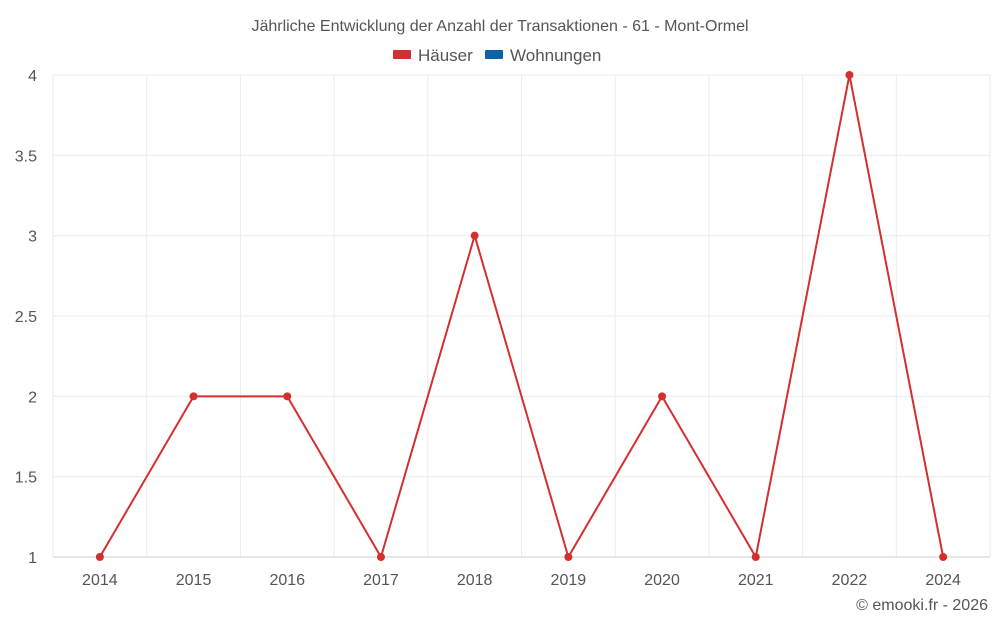 The width and height of the screenshot is (1000, 625). Describe the element at coordinates (943, 580) in the screenshot. I see `x-tick-label: 2024` at that location.